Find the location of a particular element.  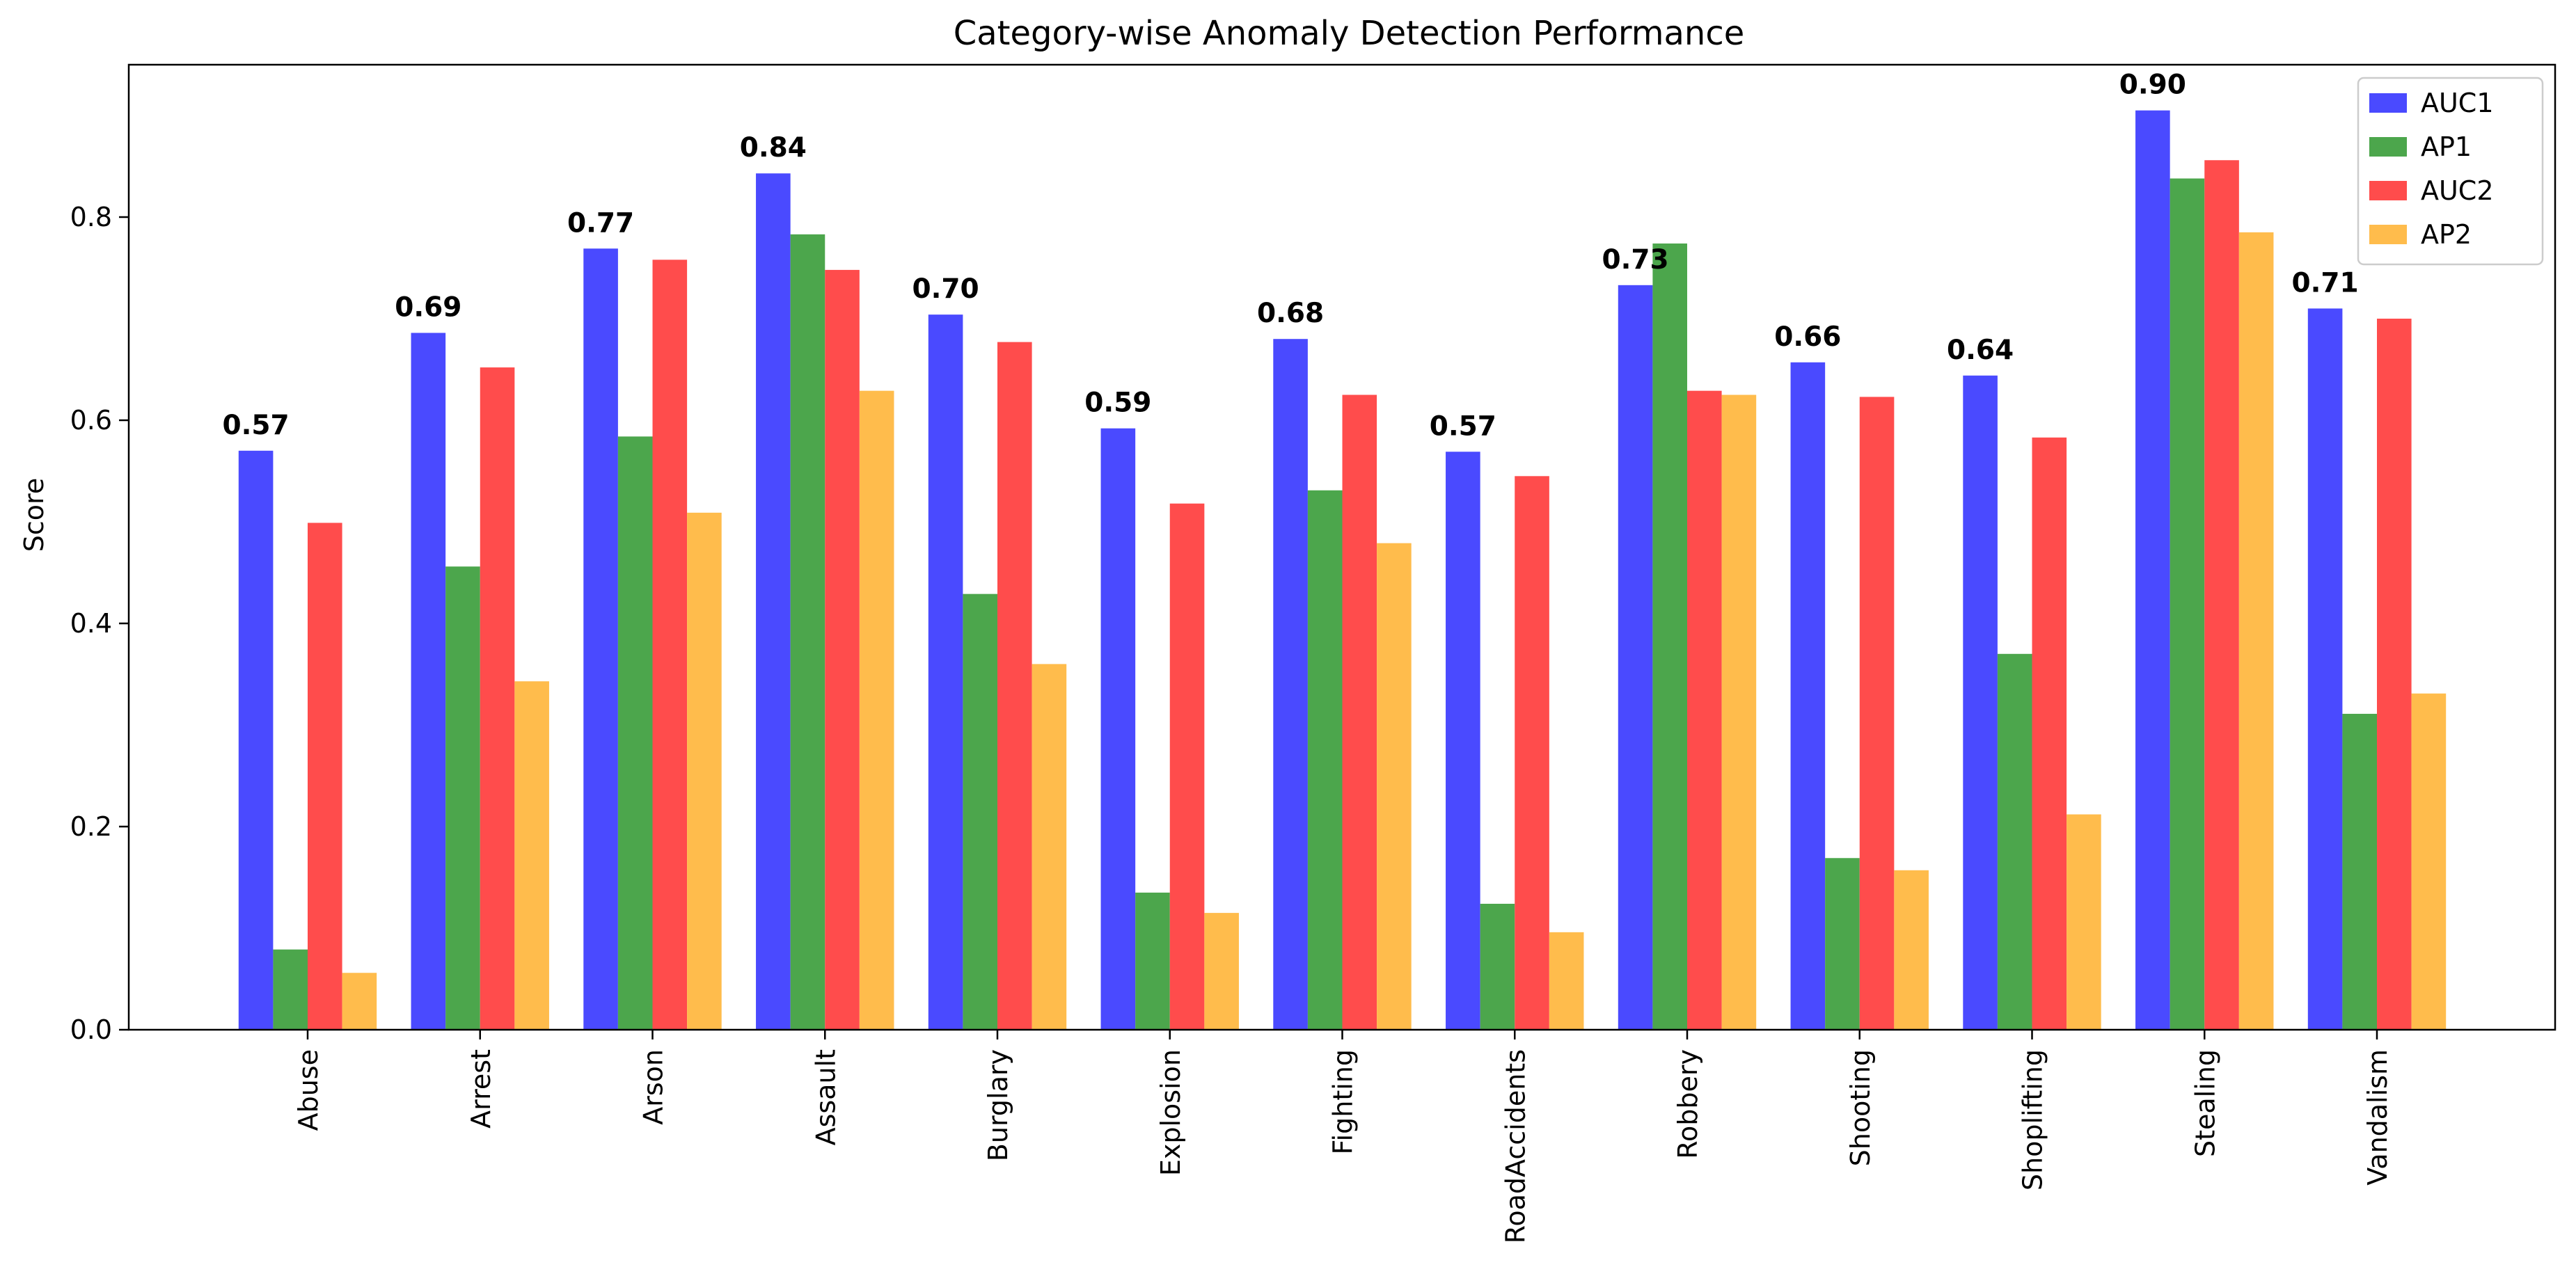

x-tick-label-burglary: Burglary is located at coordinates (998, 1105).